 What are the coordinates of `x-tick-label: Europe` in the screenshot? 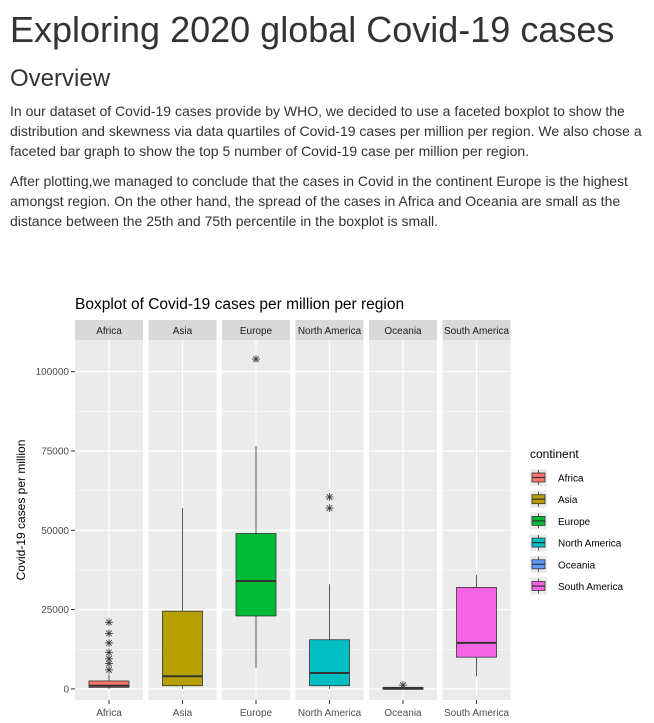 It's located at (256, 713).